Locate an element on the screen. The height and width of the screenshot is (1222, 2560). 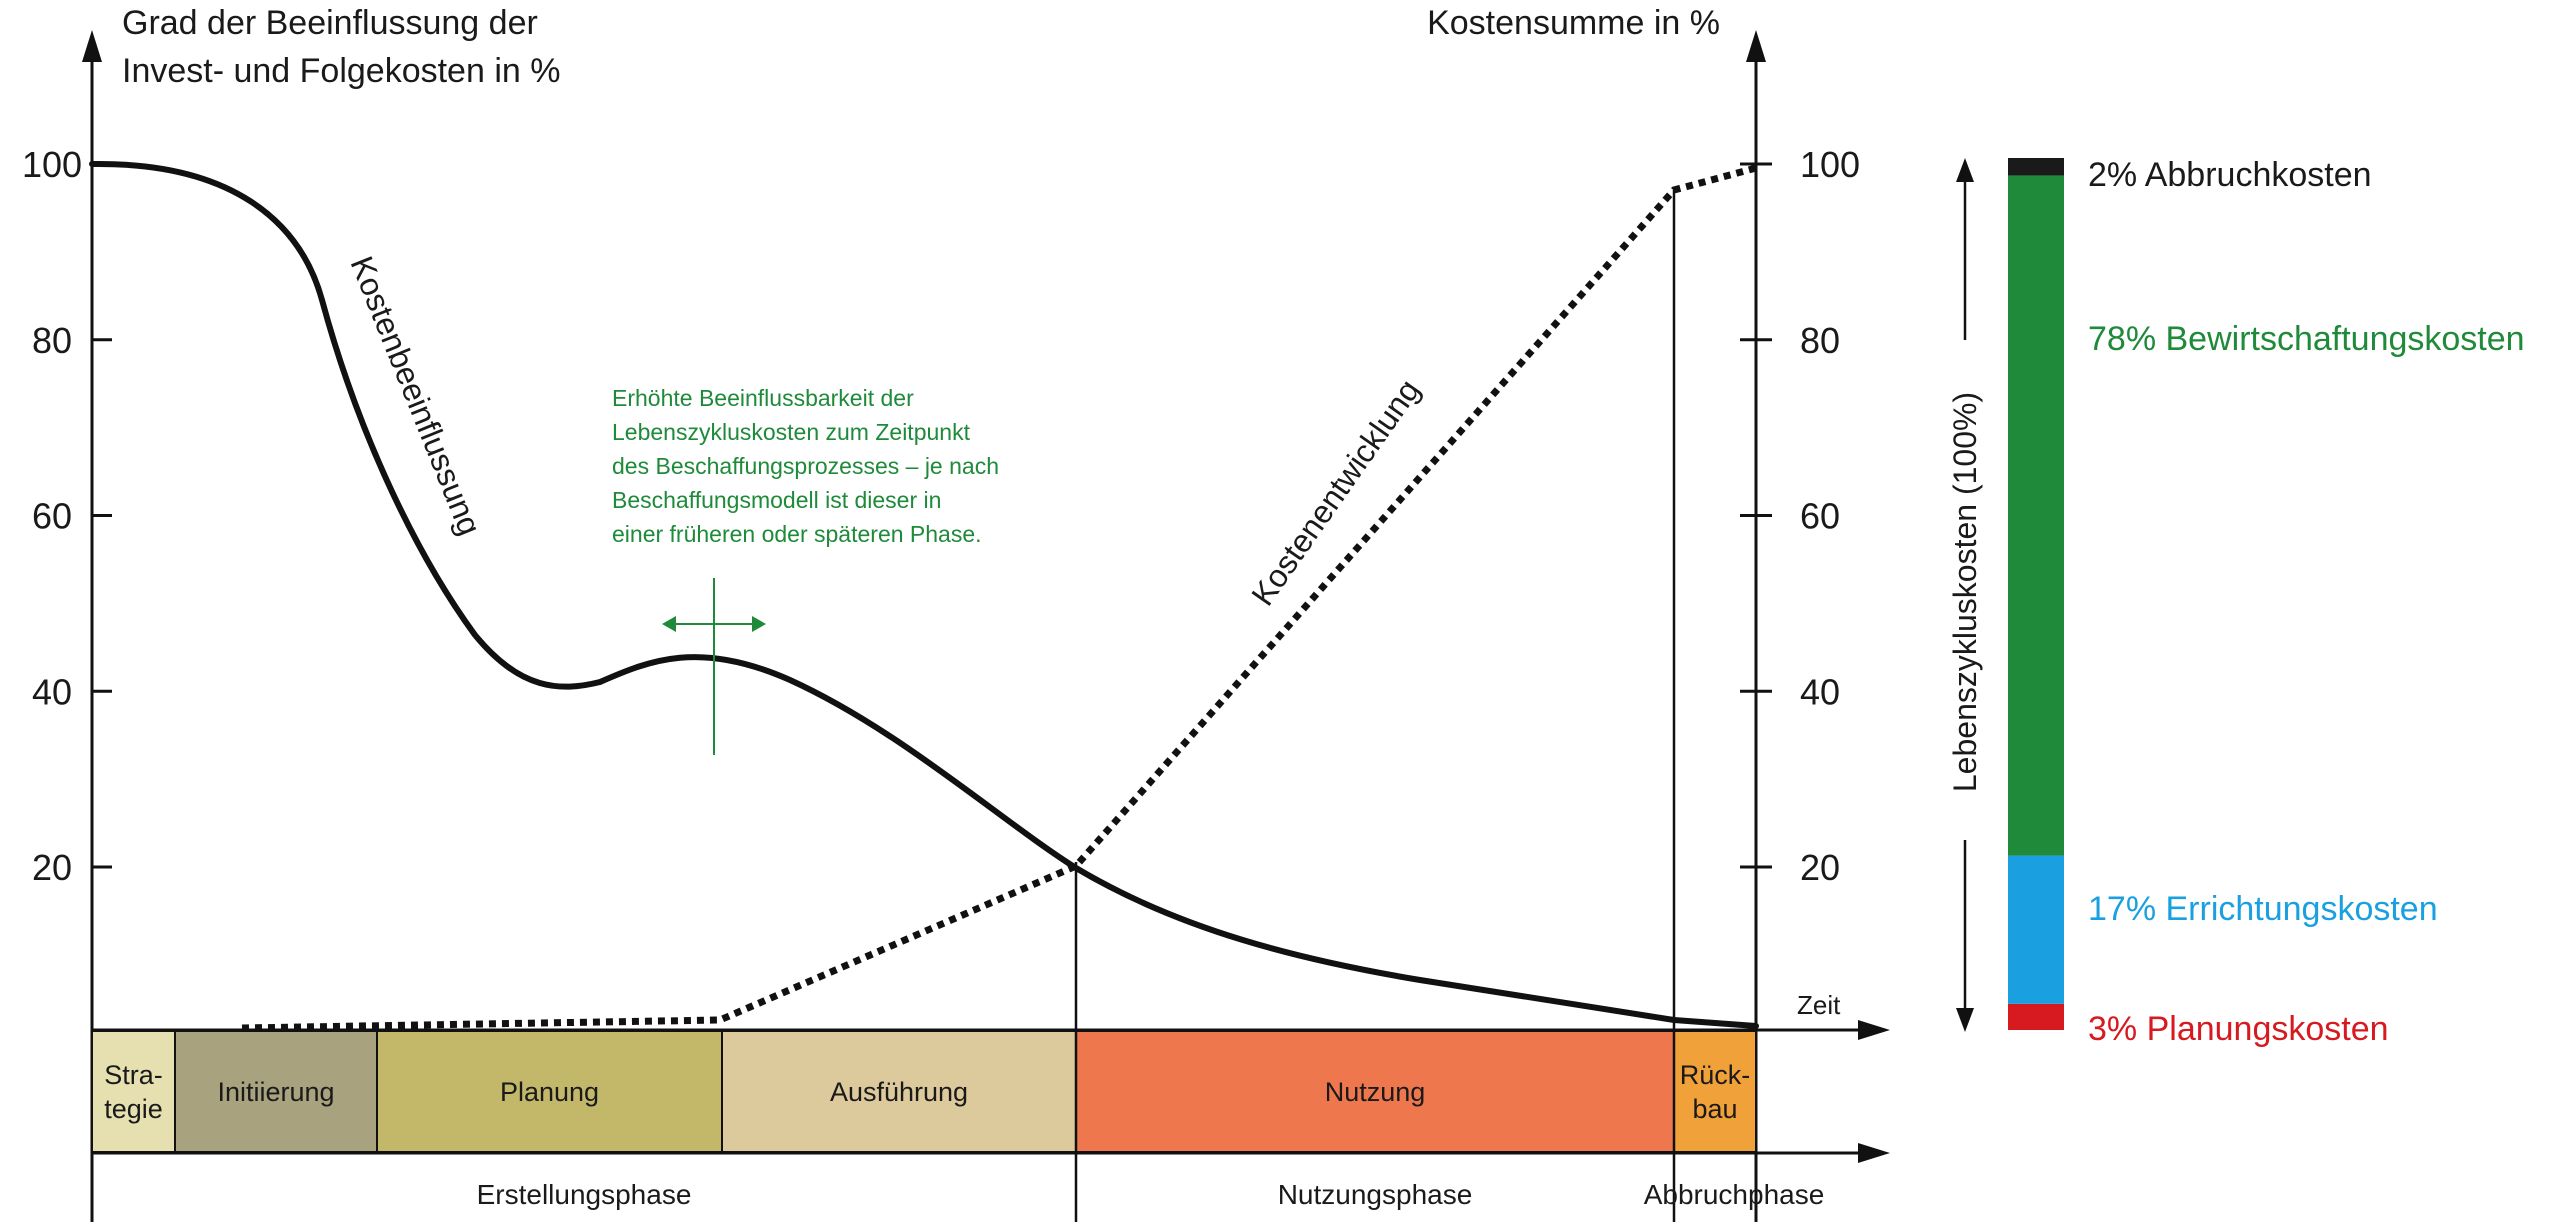
lifecycle-arrow is located at coordinates (1965, 595).